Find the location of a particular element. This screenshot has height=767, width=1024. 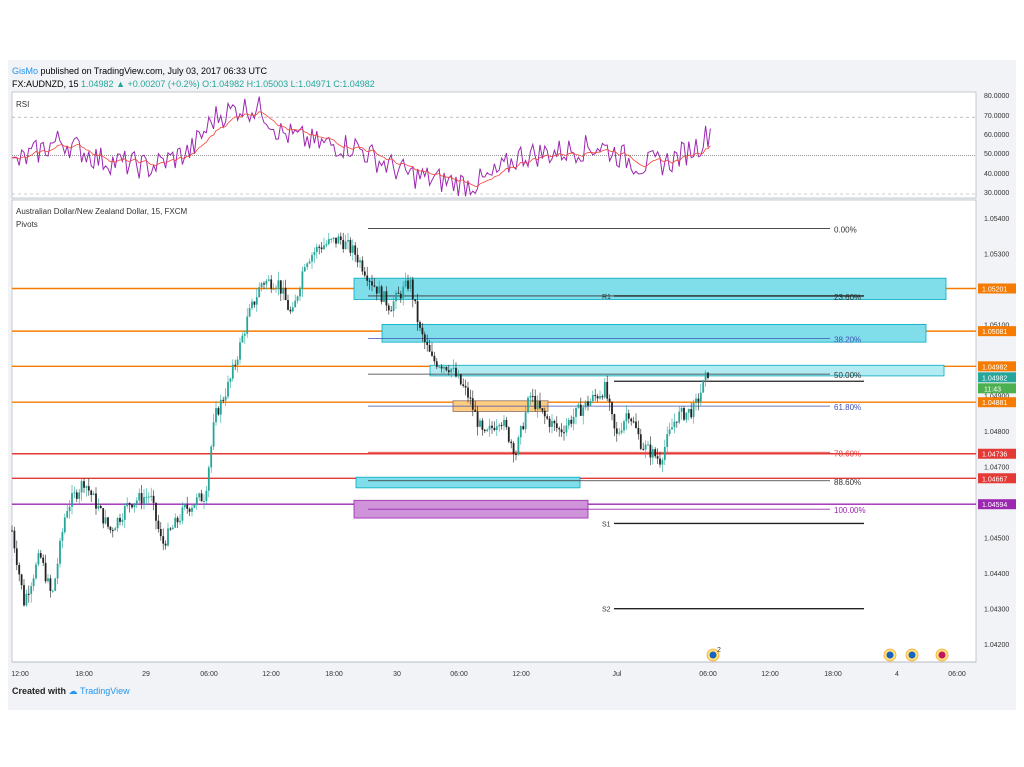

last-price: 1.04982 is located at coordinates (97, 84).